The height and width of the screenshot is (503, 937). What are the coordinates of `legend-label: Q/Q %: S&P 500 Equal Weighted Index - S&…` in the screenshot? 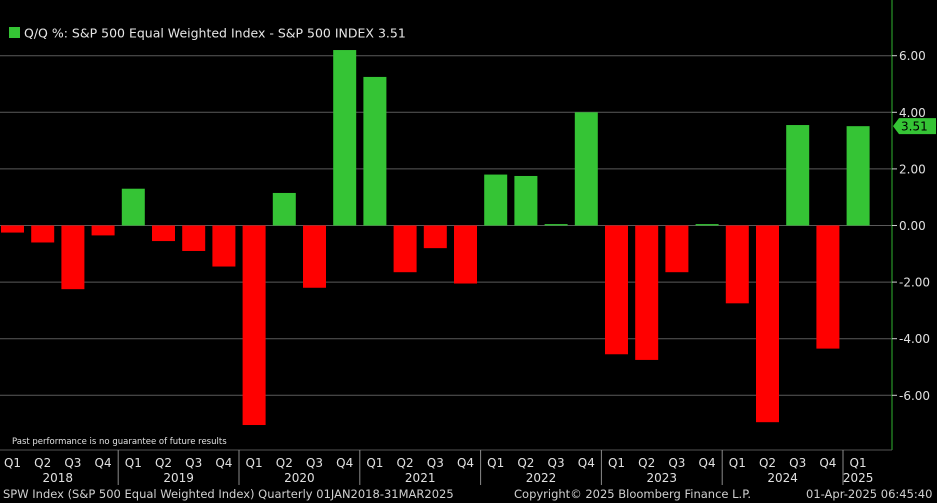 It's located at (215, 33).